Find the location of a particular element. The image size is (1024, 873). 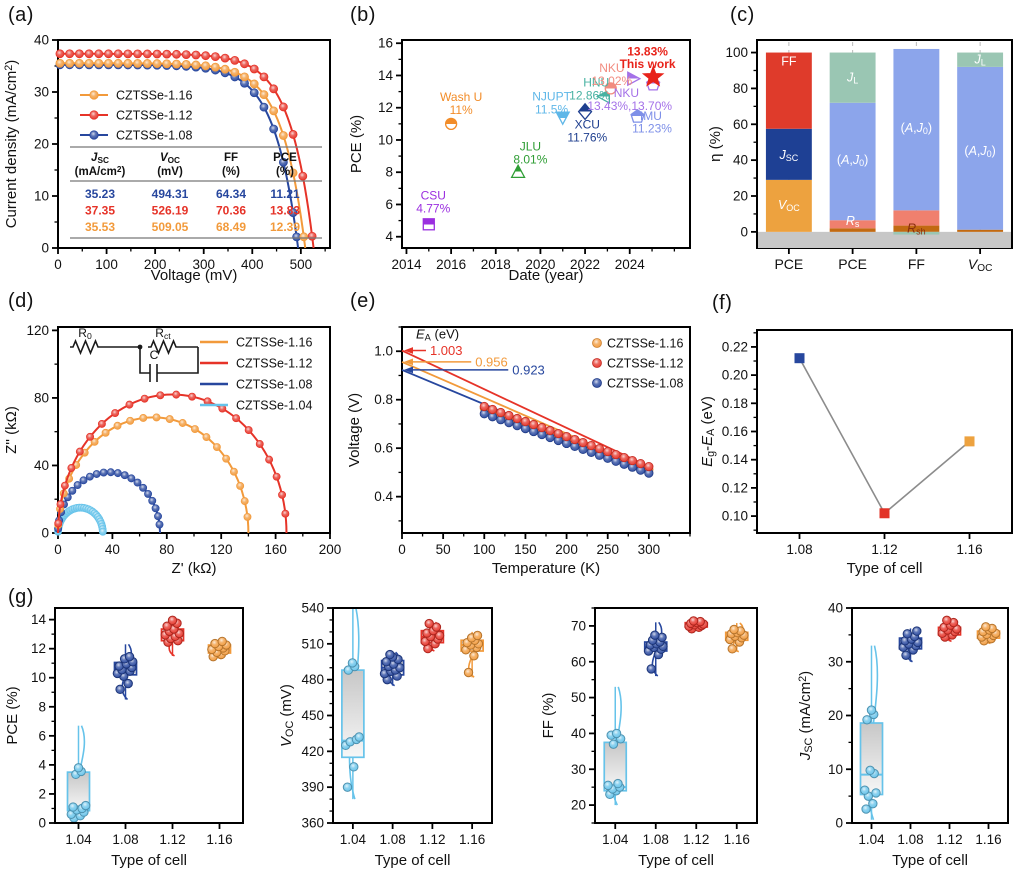

svg-text: JL is located at coordinates (979, 60).